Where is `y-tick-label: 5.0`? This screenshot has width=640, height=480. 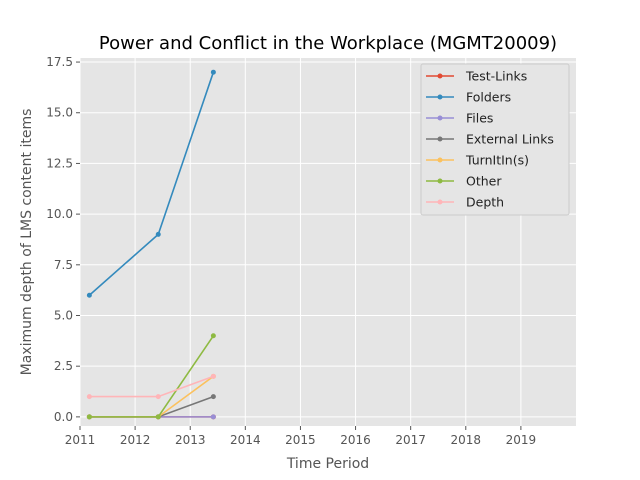 y-tick-label: 5.0 is located at coordinates (63, 315).